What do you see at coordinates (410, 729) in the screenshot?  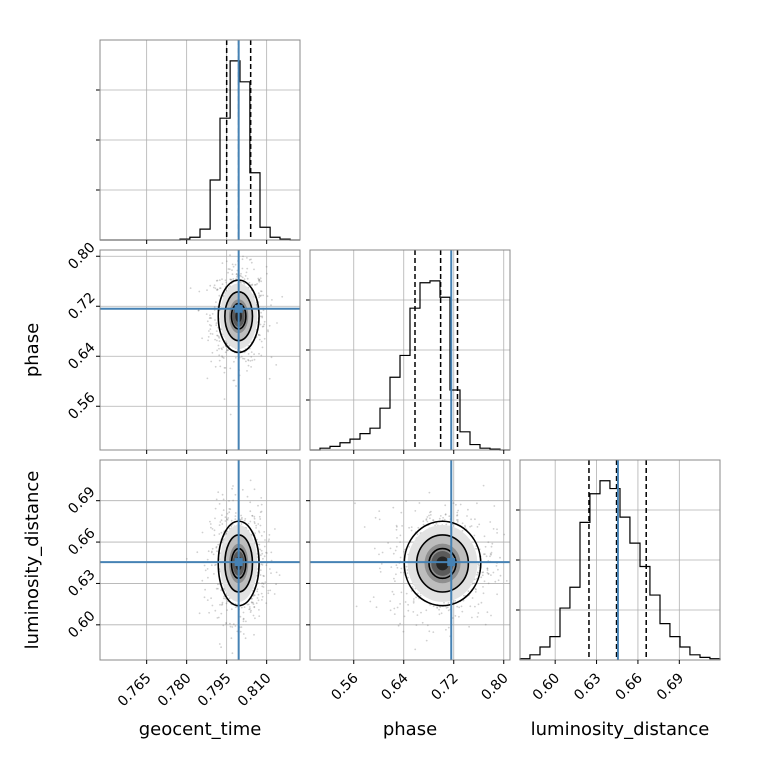 I see `x-axis-label-phase: phase` at bounding box center [410, 729].